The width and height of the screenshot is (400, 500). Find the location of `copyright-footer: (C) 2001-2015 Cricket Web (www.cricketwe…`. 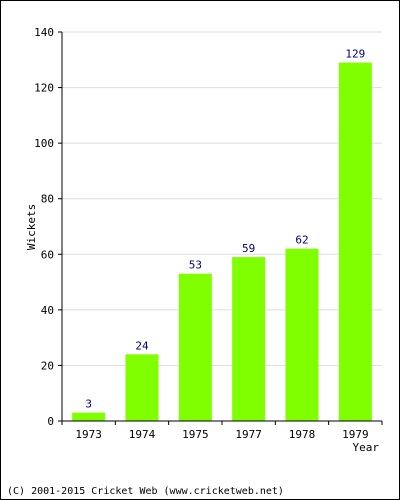

copyright-footer: (C) 2001-2015 Cricket Web (www.cricketwe… is located at coordinates (145, 491).